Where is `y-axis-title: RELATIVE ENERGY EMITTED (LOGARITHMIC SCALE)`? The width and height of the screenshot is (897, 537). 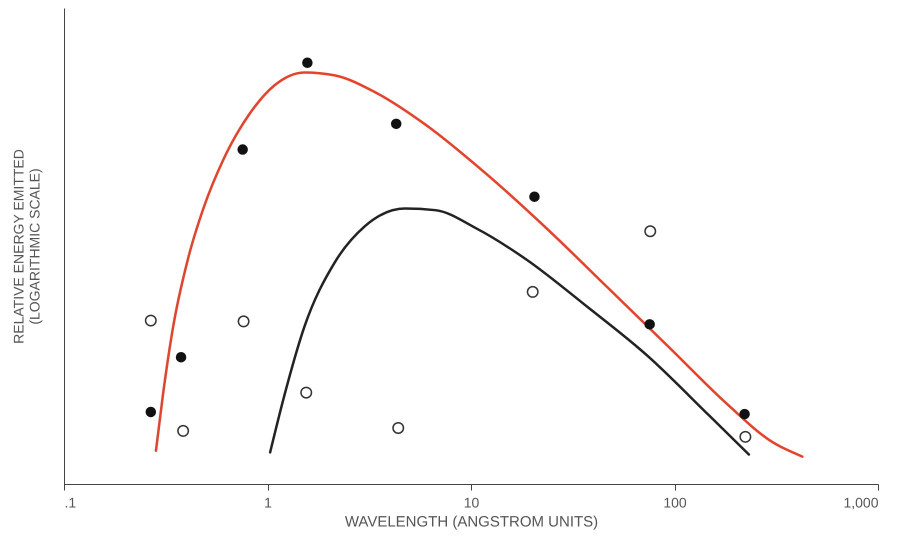 y-axis-title: RELATIVE ENERGY EMITTED (LOGARITHMIC SCALE) is located at coordinates (26, 246).